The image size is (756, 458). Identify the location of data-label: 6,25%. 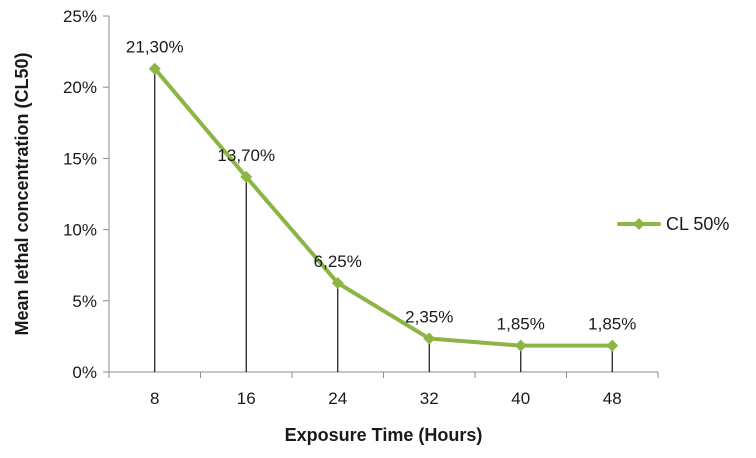
(338, 261).